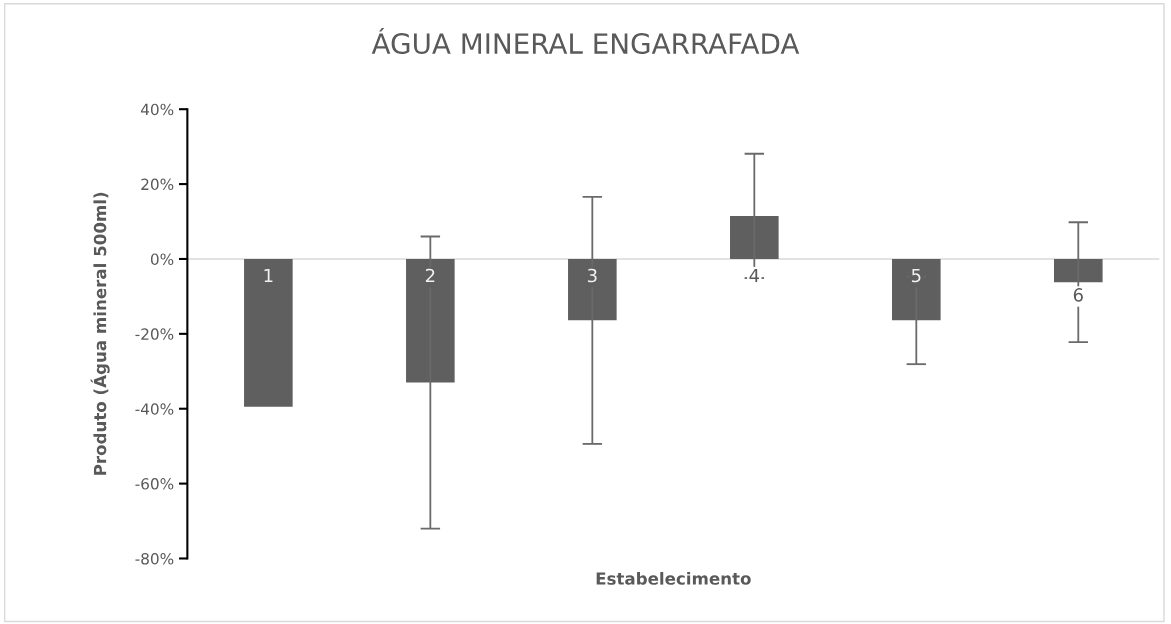  Describe the element at coordinates (1078, 295) in the screenshot. I see `x-tick-label: 6` at that location.